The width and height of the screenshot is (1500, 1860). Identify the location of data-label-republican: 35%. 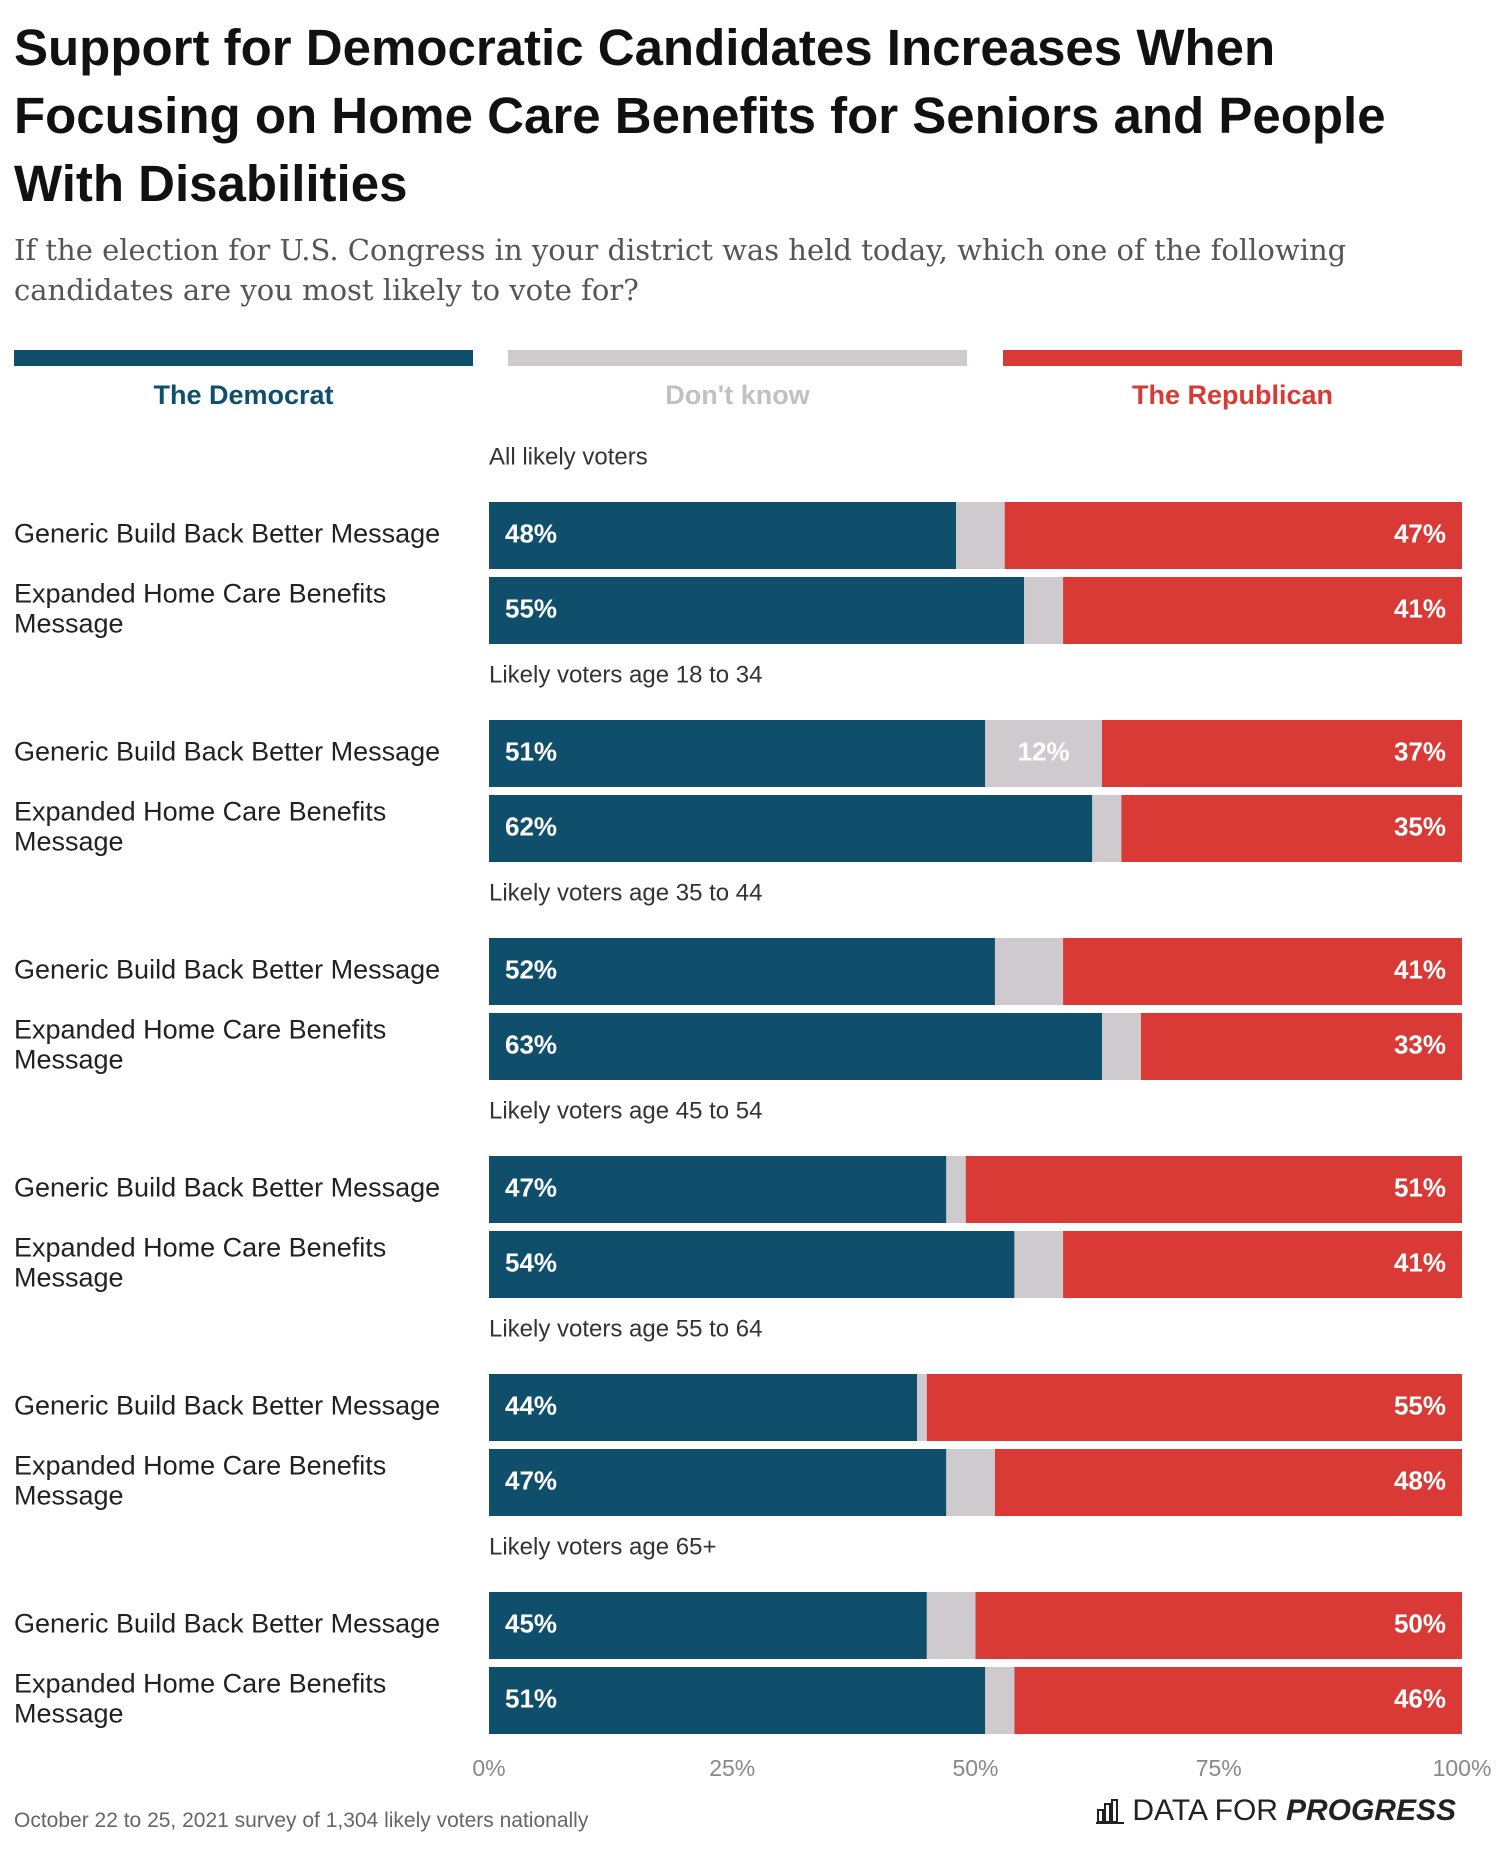
(1420, 826).